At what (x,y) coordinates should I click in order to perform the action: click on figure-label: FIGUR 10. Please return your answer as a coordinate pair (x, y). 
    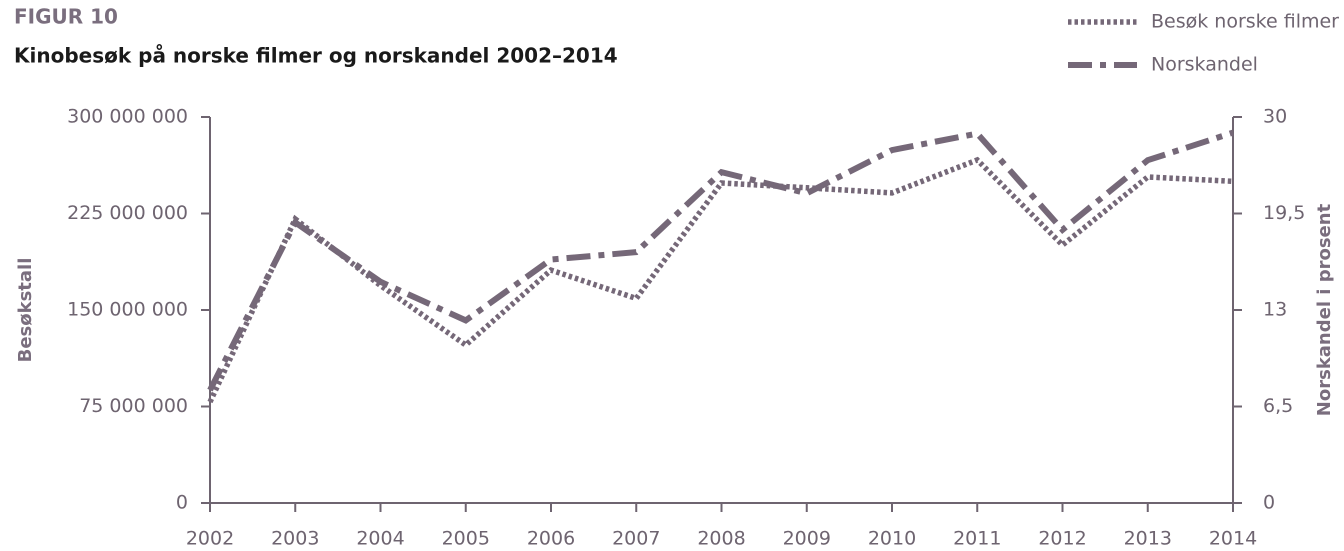
    Looking at the image, I should click on (66, 17).